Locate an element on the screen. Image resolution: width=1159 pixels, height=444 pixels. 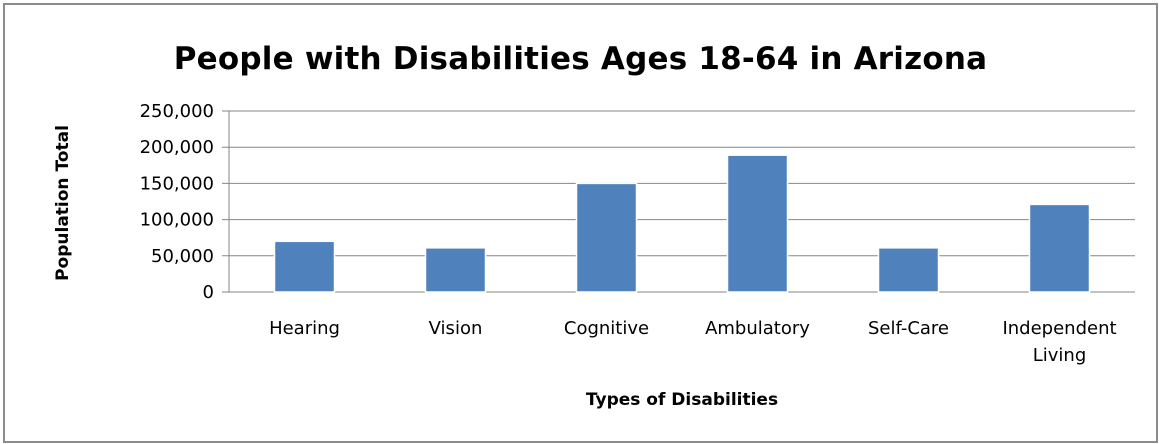
x-tick-label: Independent is located at coordinates (1059, 328).